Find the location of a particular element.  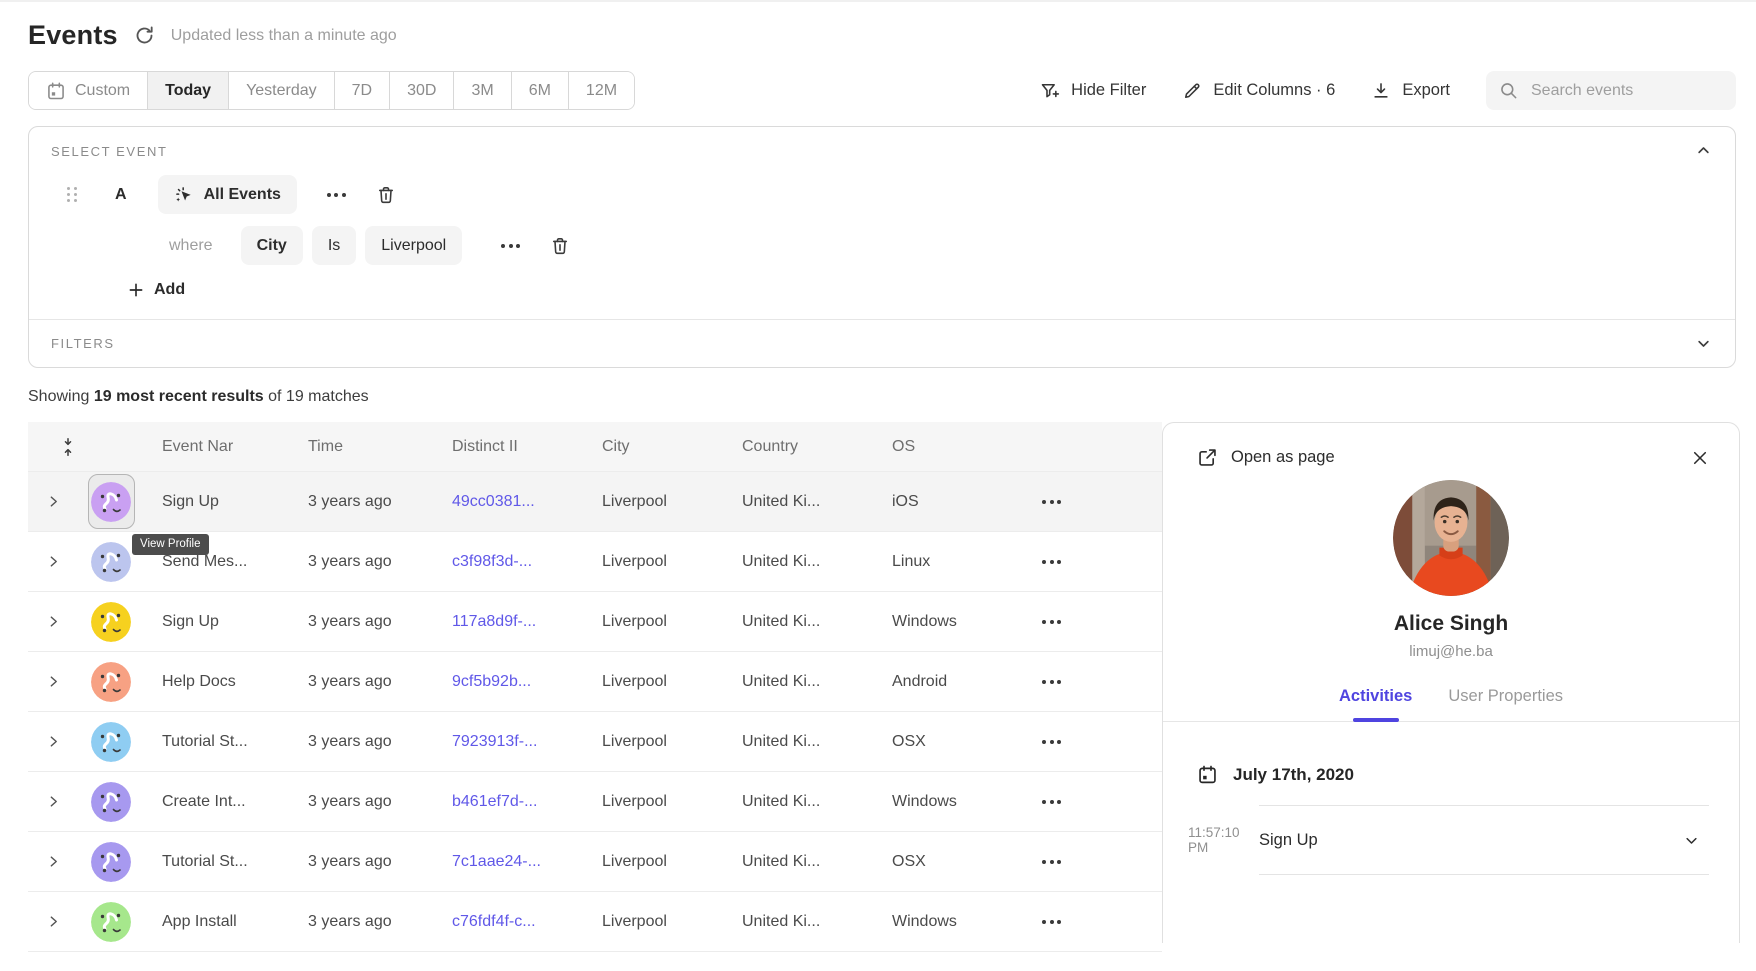

filters-label: FILTERS is located at coordinates (83, 343).